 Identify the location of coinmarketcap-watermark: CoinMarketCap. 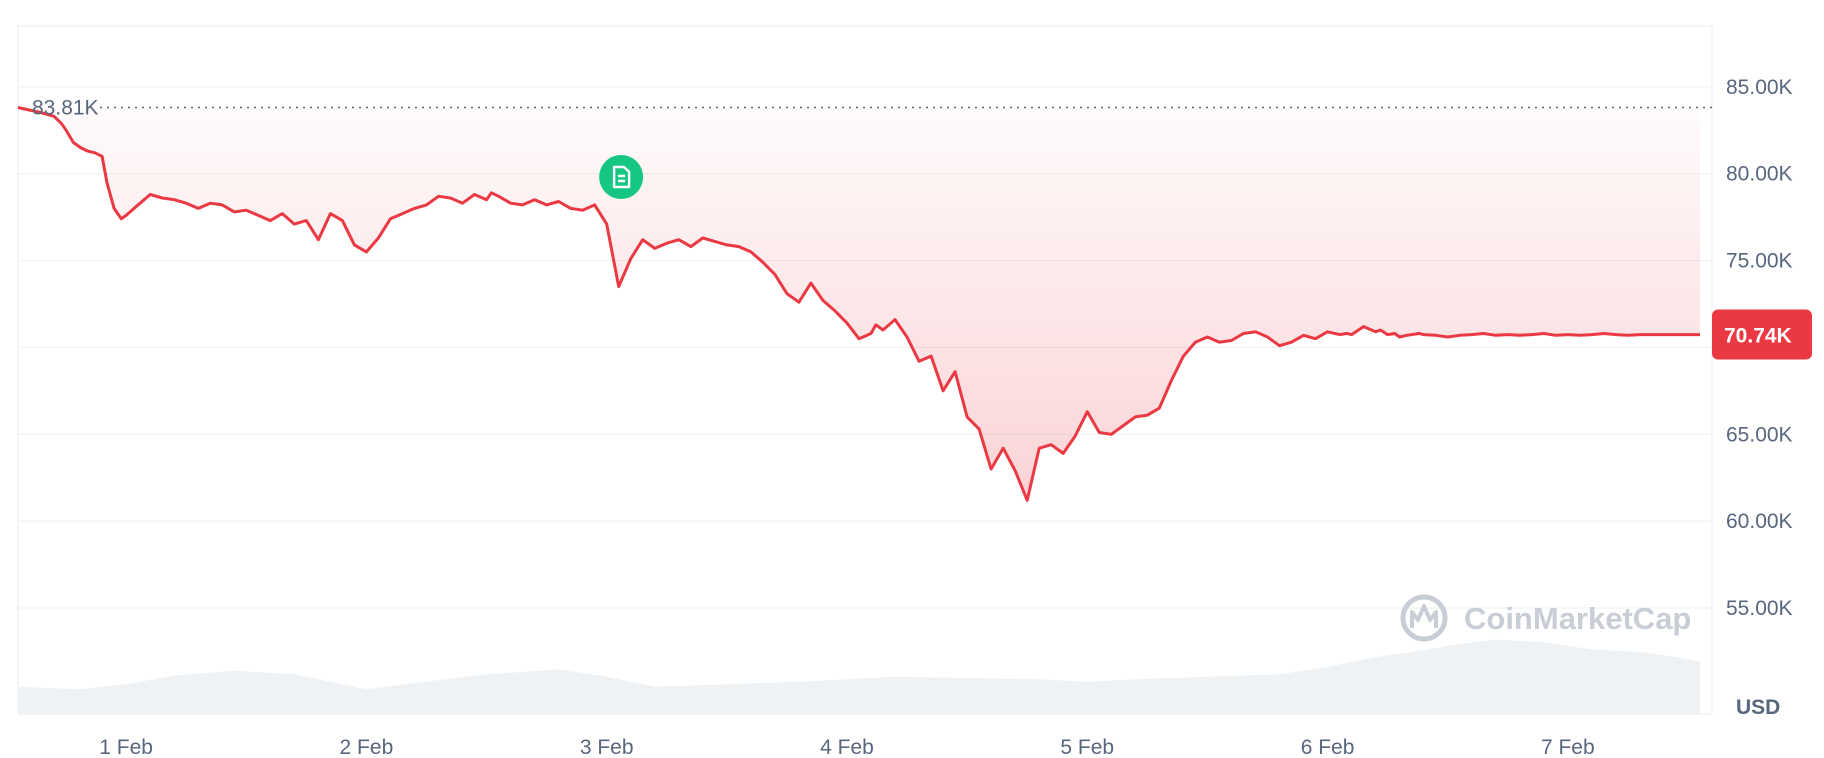
(1545, 618).